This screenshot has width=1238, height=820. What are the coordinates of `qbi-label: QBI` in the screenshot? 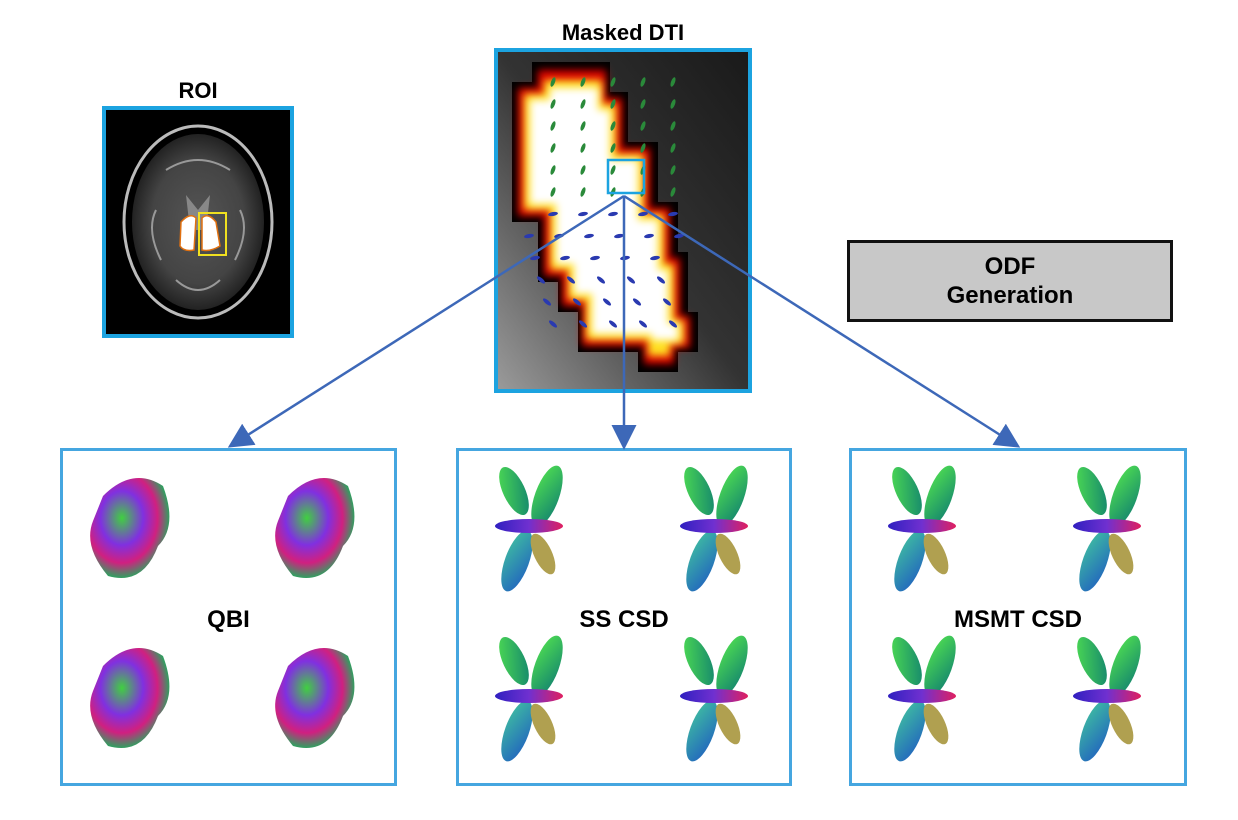 It's located at (228, 619).